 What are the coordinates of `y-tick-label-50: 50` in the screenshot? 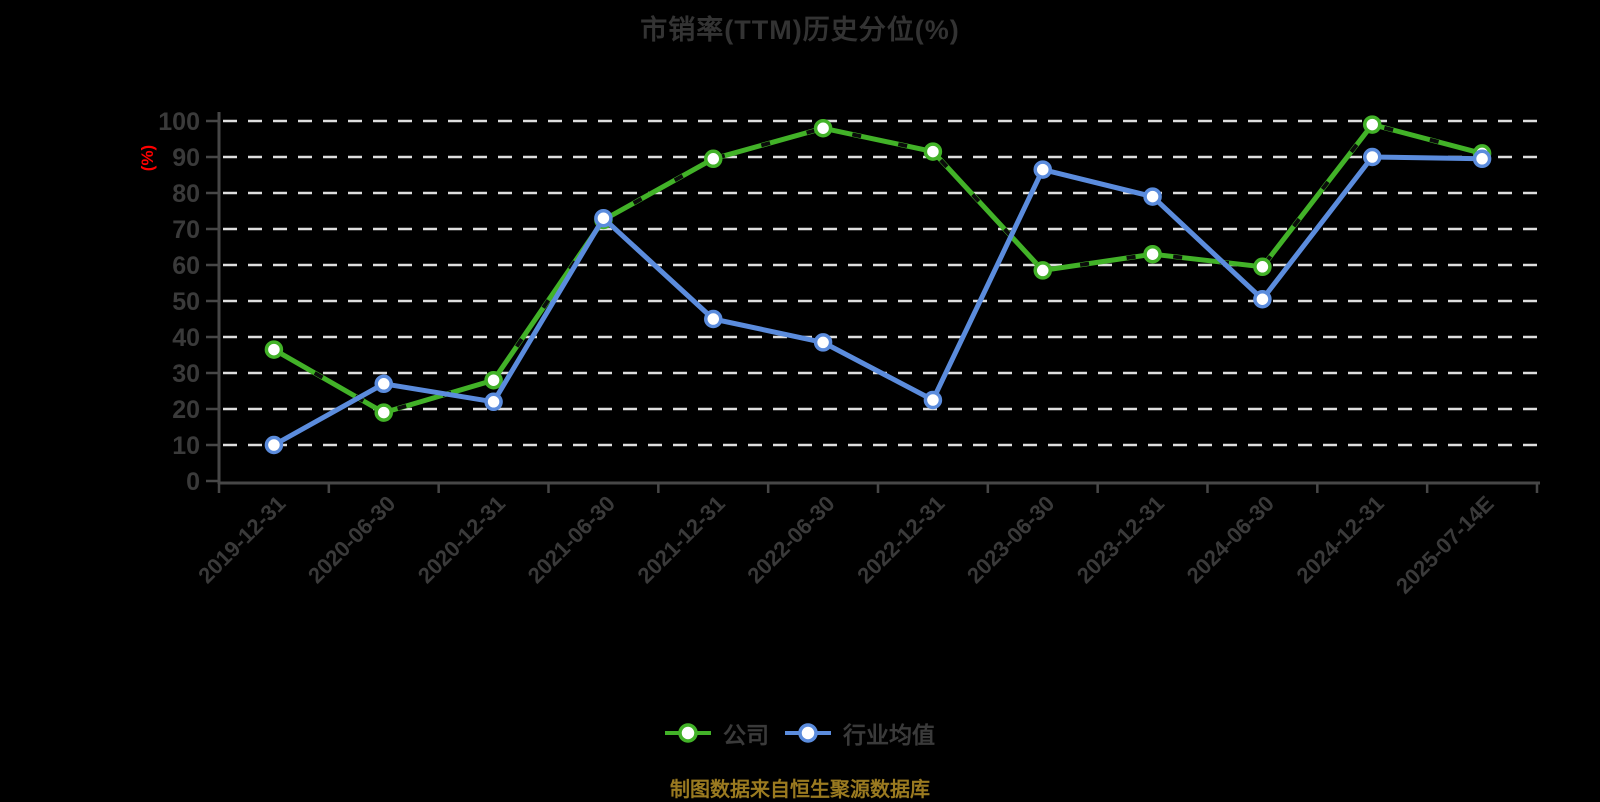 It's located at (186, 302).